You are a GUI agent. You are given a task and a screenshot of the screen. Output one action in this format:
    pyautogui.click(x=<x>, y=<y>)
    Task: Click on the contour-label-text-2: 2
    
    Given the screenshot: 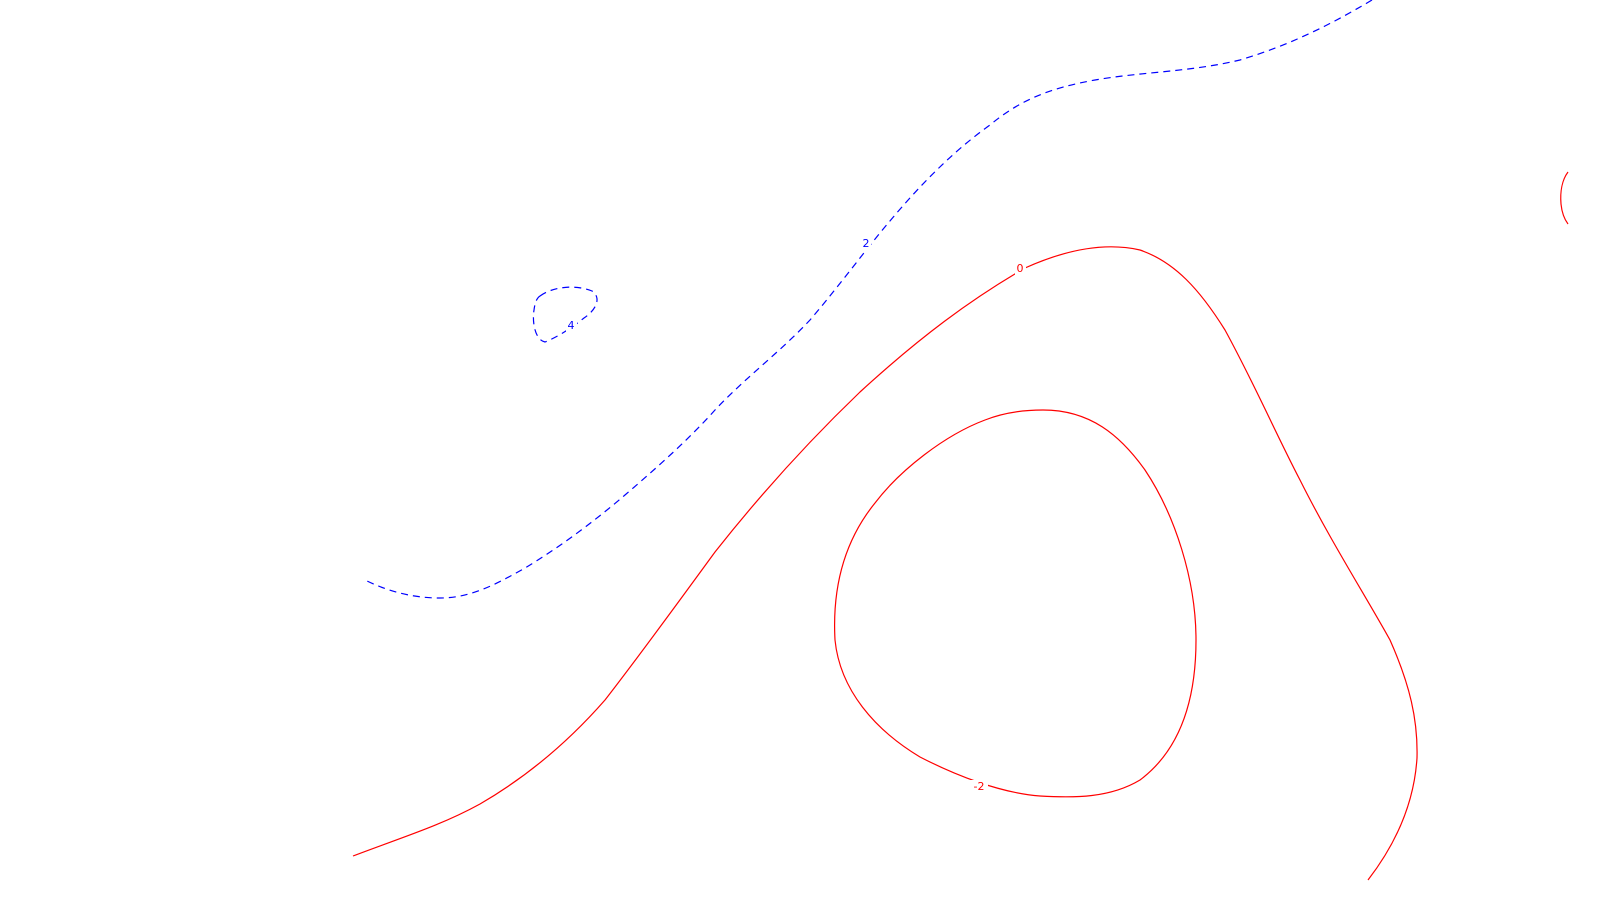 What is the action you would take?
    pyautogui.click(x=866, y=243)
    